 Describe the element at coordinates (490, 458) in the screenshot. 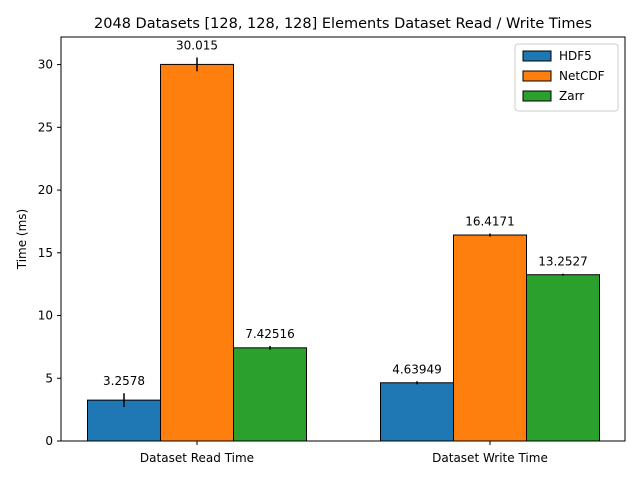

I see `x-tick-label: Dataset Write Time` at that location.